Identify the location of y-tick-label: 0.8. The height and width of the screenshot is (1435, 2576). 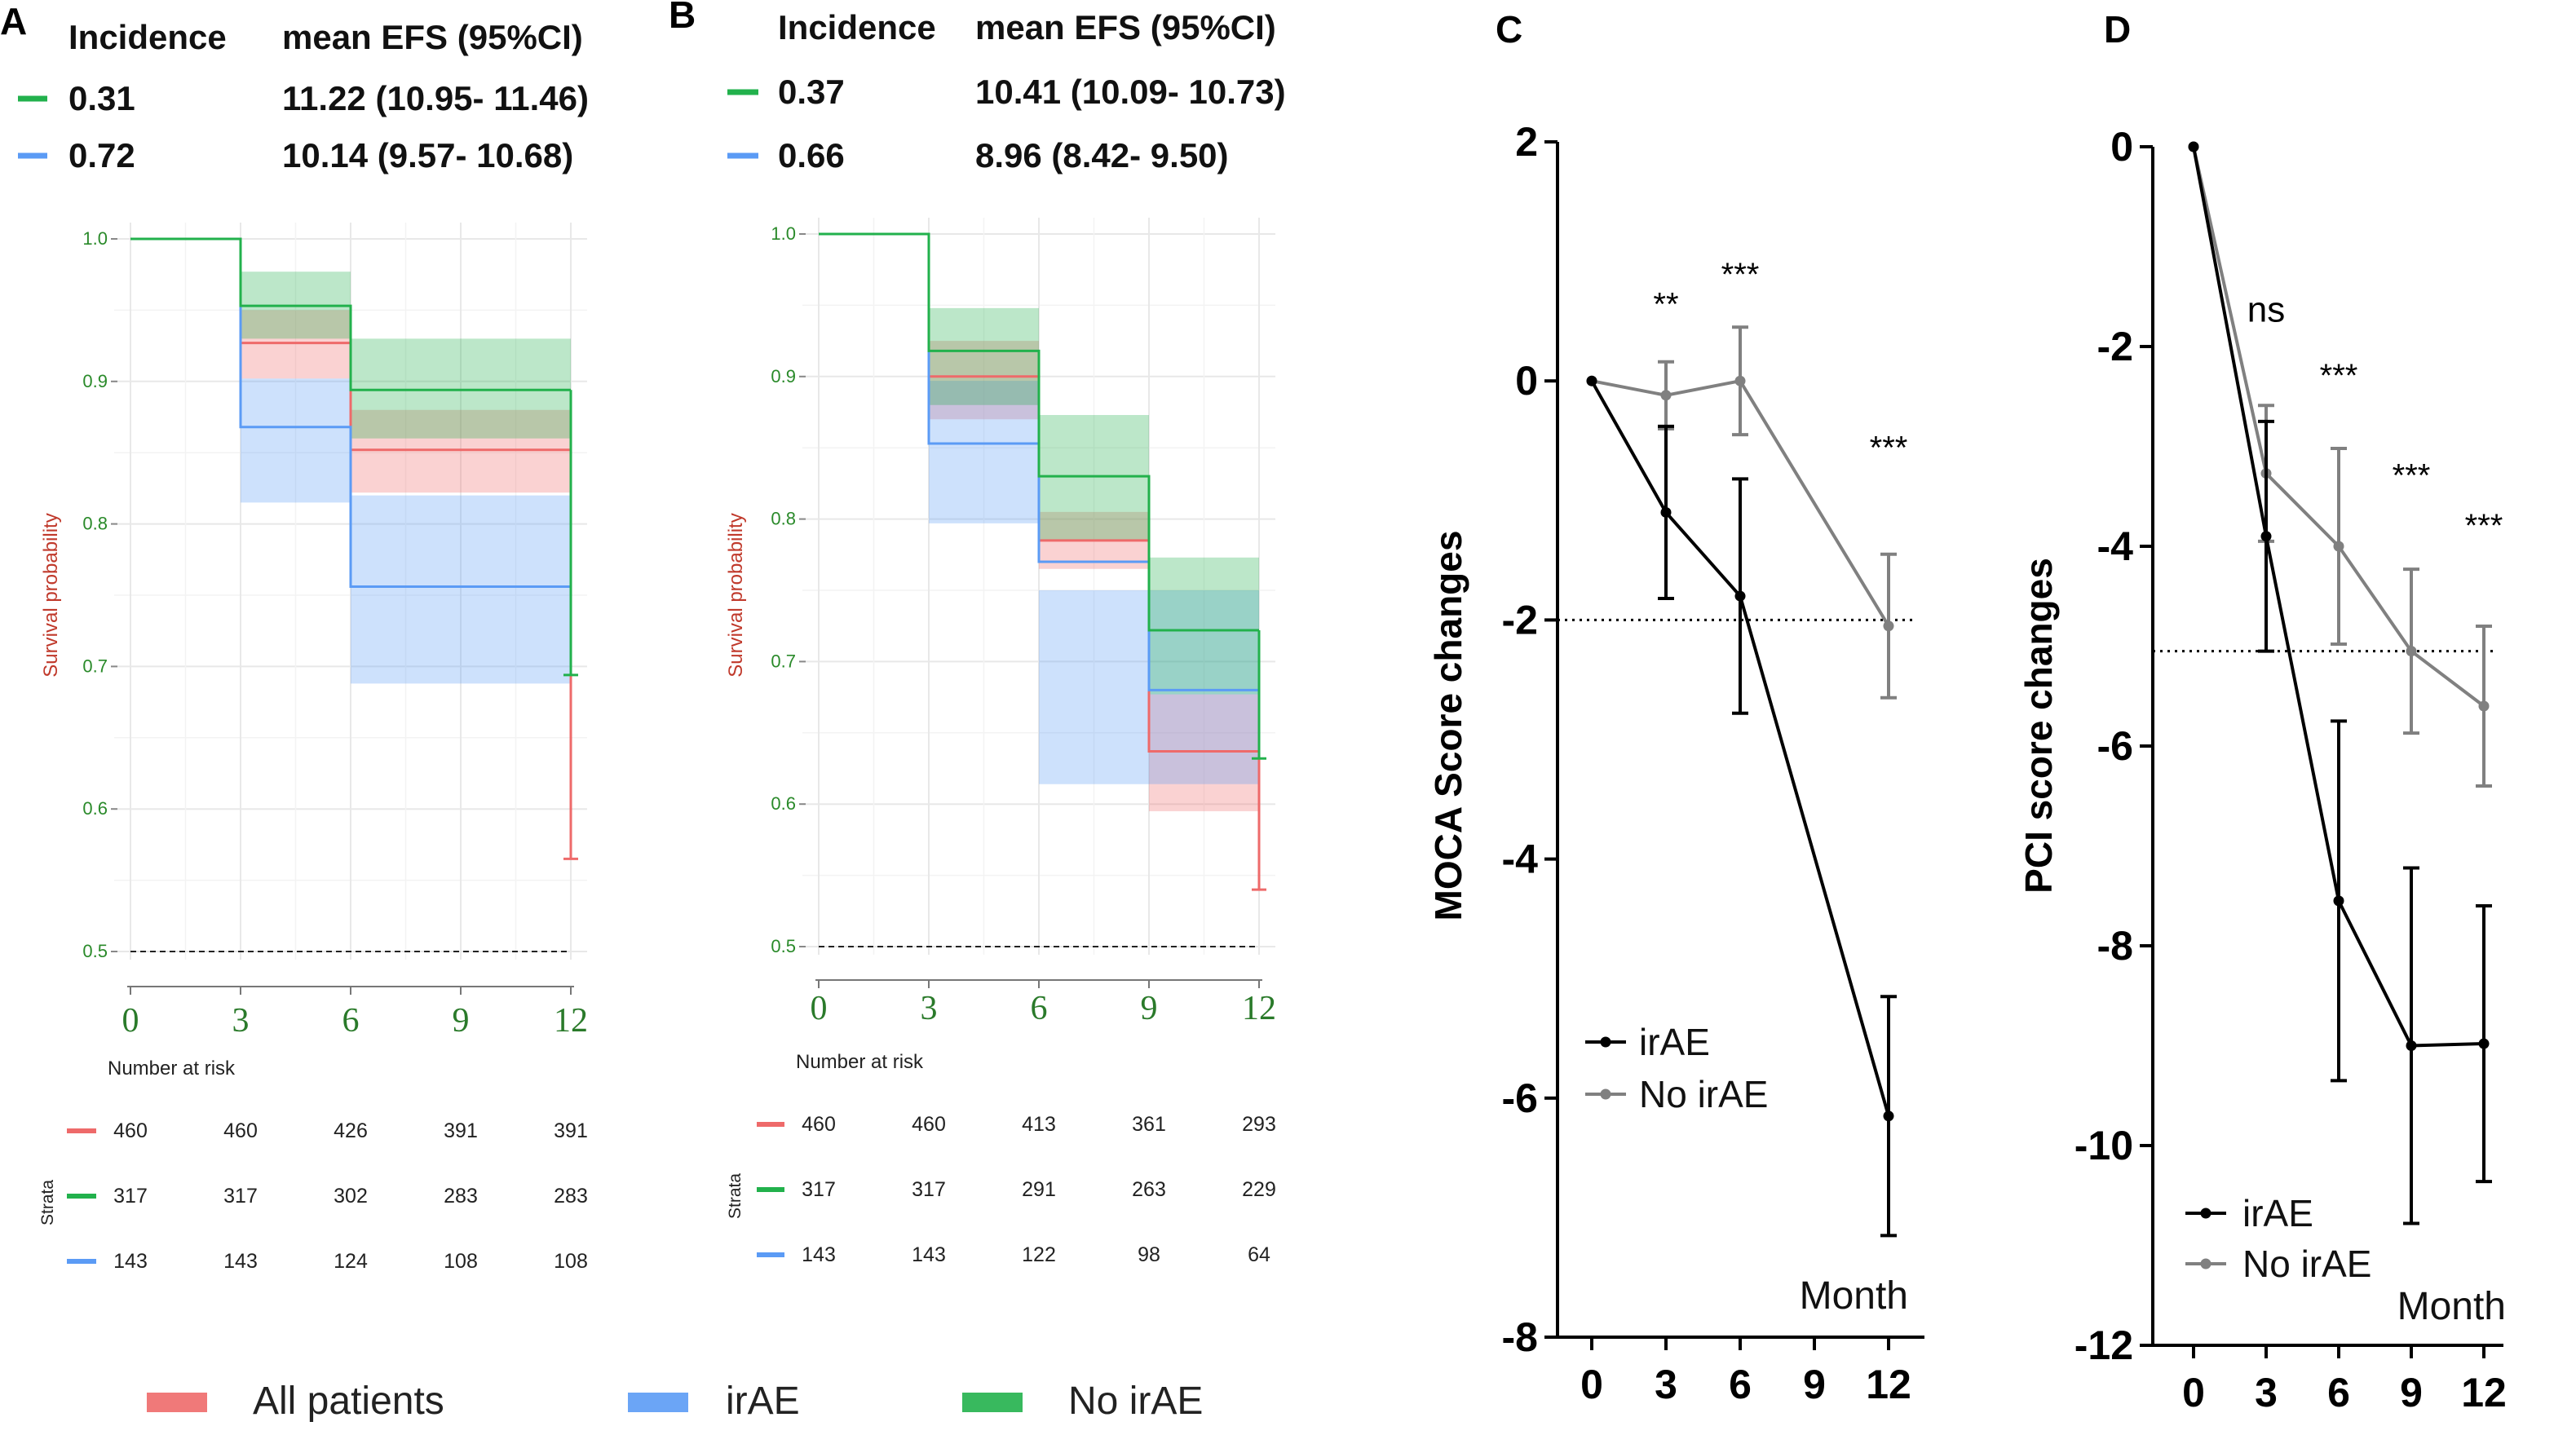
(783, 519).